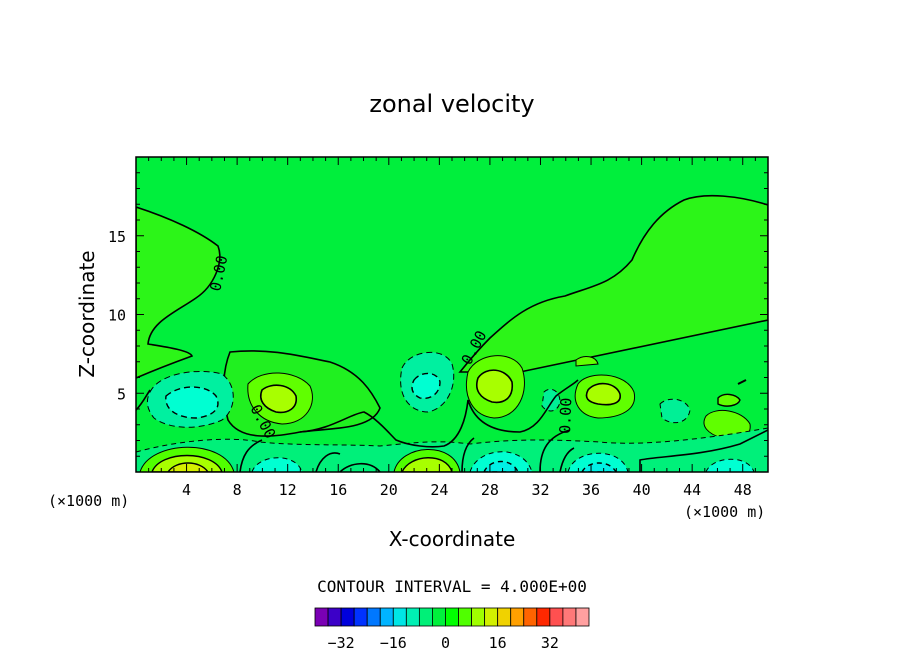  Describe the element at coordinates (605, 387) in the screenshot. I see `positive-lobe-x37` at that location.